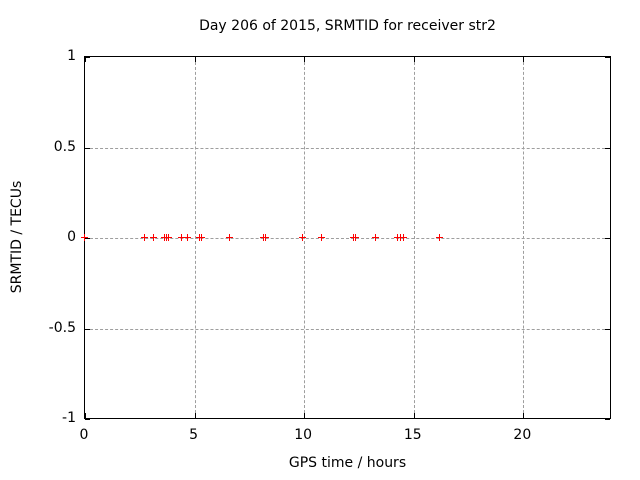 The height and width of the screenshot is (480, 640). I want to click on x-tick-label: 15, so click(412, 435).